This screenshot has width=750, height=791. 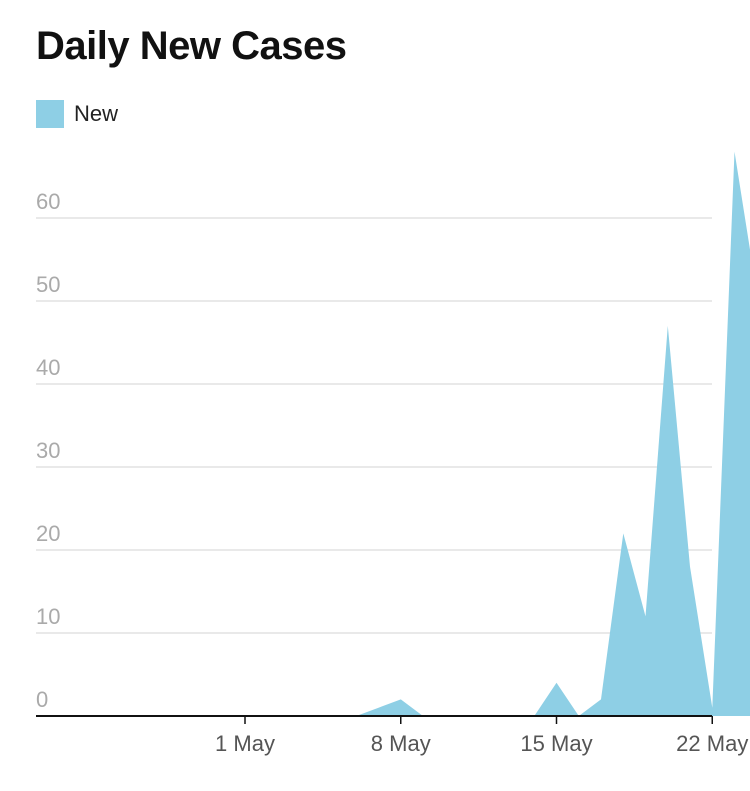 I want to click on chart-title: Daily New Cases, so click(x=191, y=46).